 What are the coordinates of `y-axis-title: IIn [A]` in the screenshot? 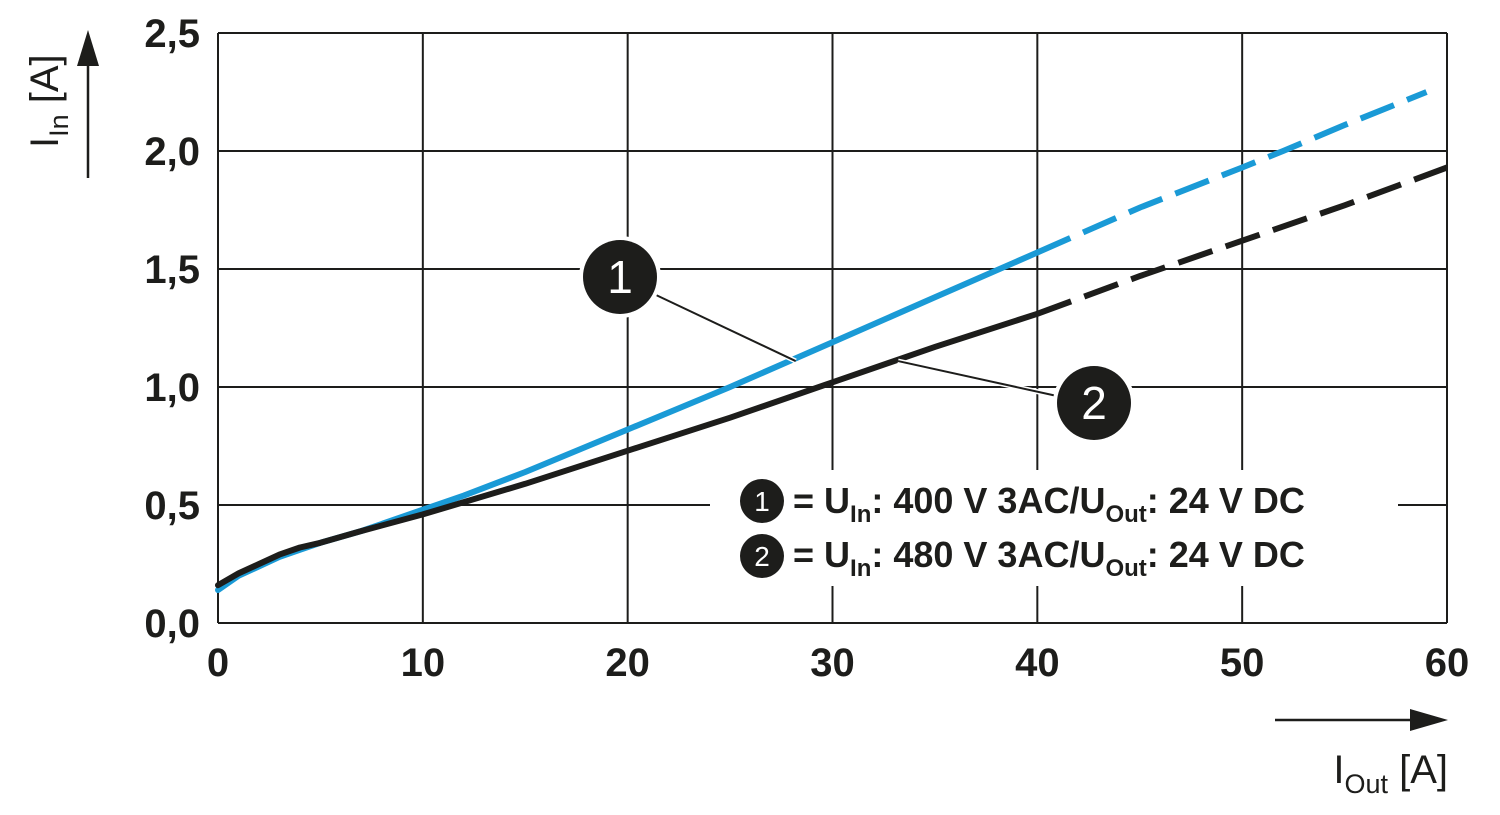 It's located at (48, 101).